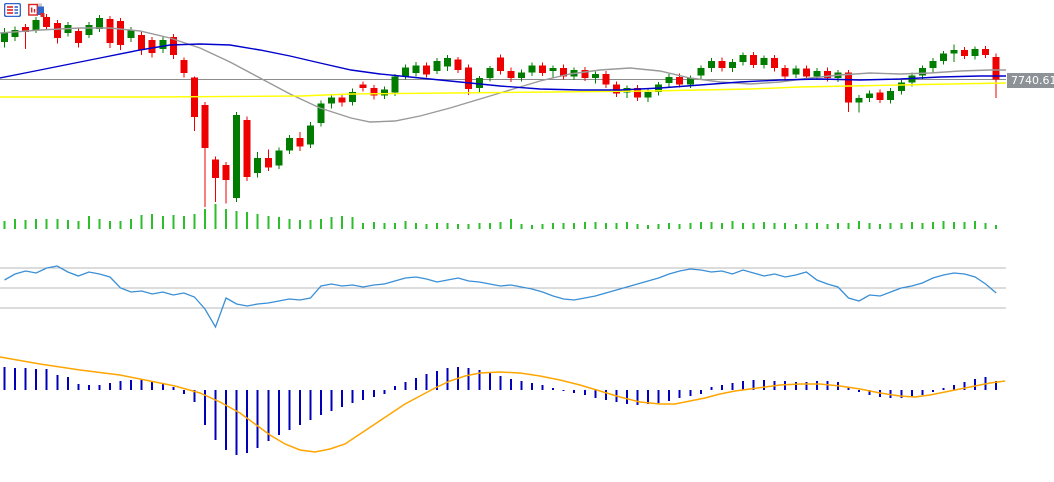 The height and width of the screenshot is (482, 1054). Describe the element at coordinates (12, 10) in the screenshot. I see `quote-list-icon` at that location.